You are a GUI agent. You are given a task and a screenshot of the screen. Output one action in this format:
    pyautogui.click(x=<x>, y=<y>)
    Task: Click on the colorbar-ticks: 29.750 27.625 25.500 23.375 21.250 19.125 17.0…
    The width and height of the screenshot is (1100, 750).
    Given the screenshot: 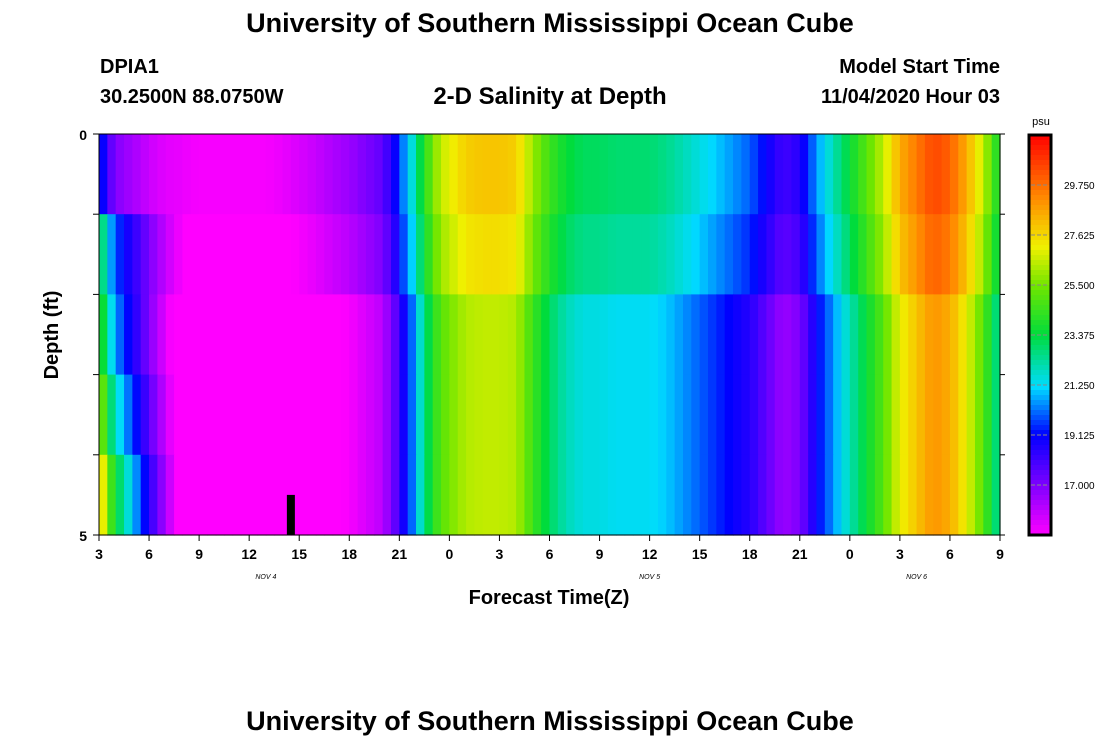 What is the action you would take?
    pyautogui.click(x=1063, y=336)
    